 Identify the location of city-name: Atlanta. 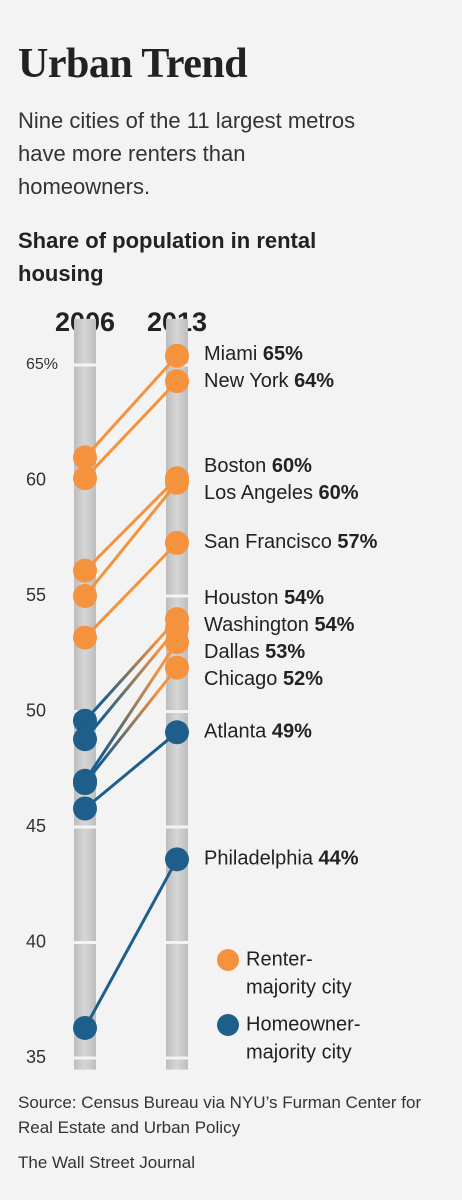
(235, 732).